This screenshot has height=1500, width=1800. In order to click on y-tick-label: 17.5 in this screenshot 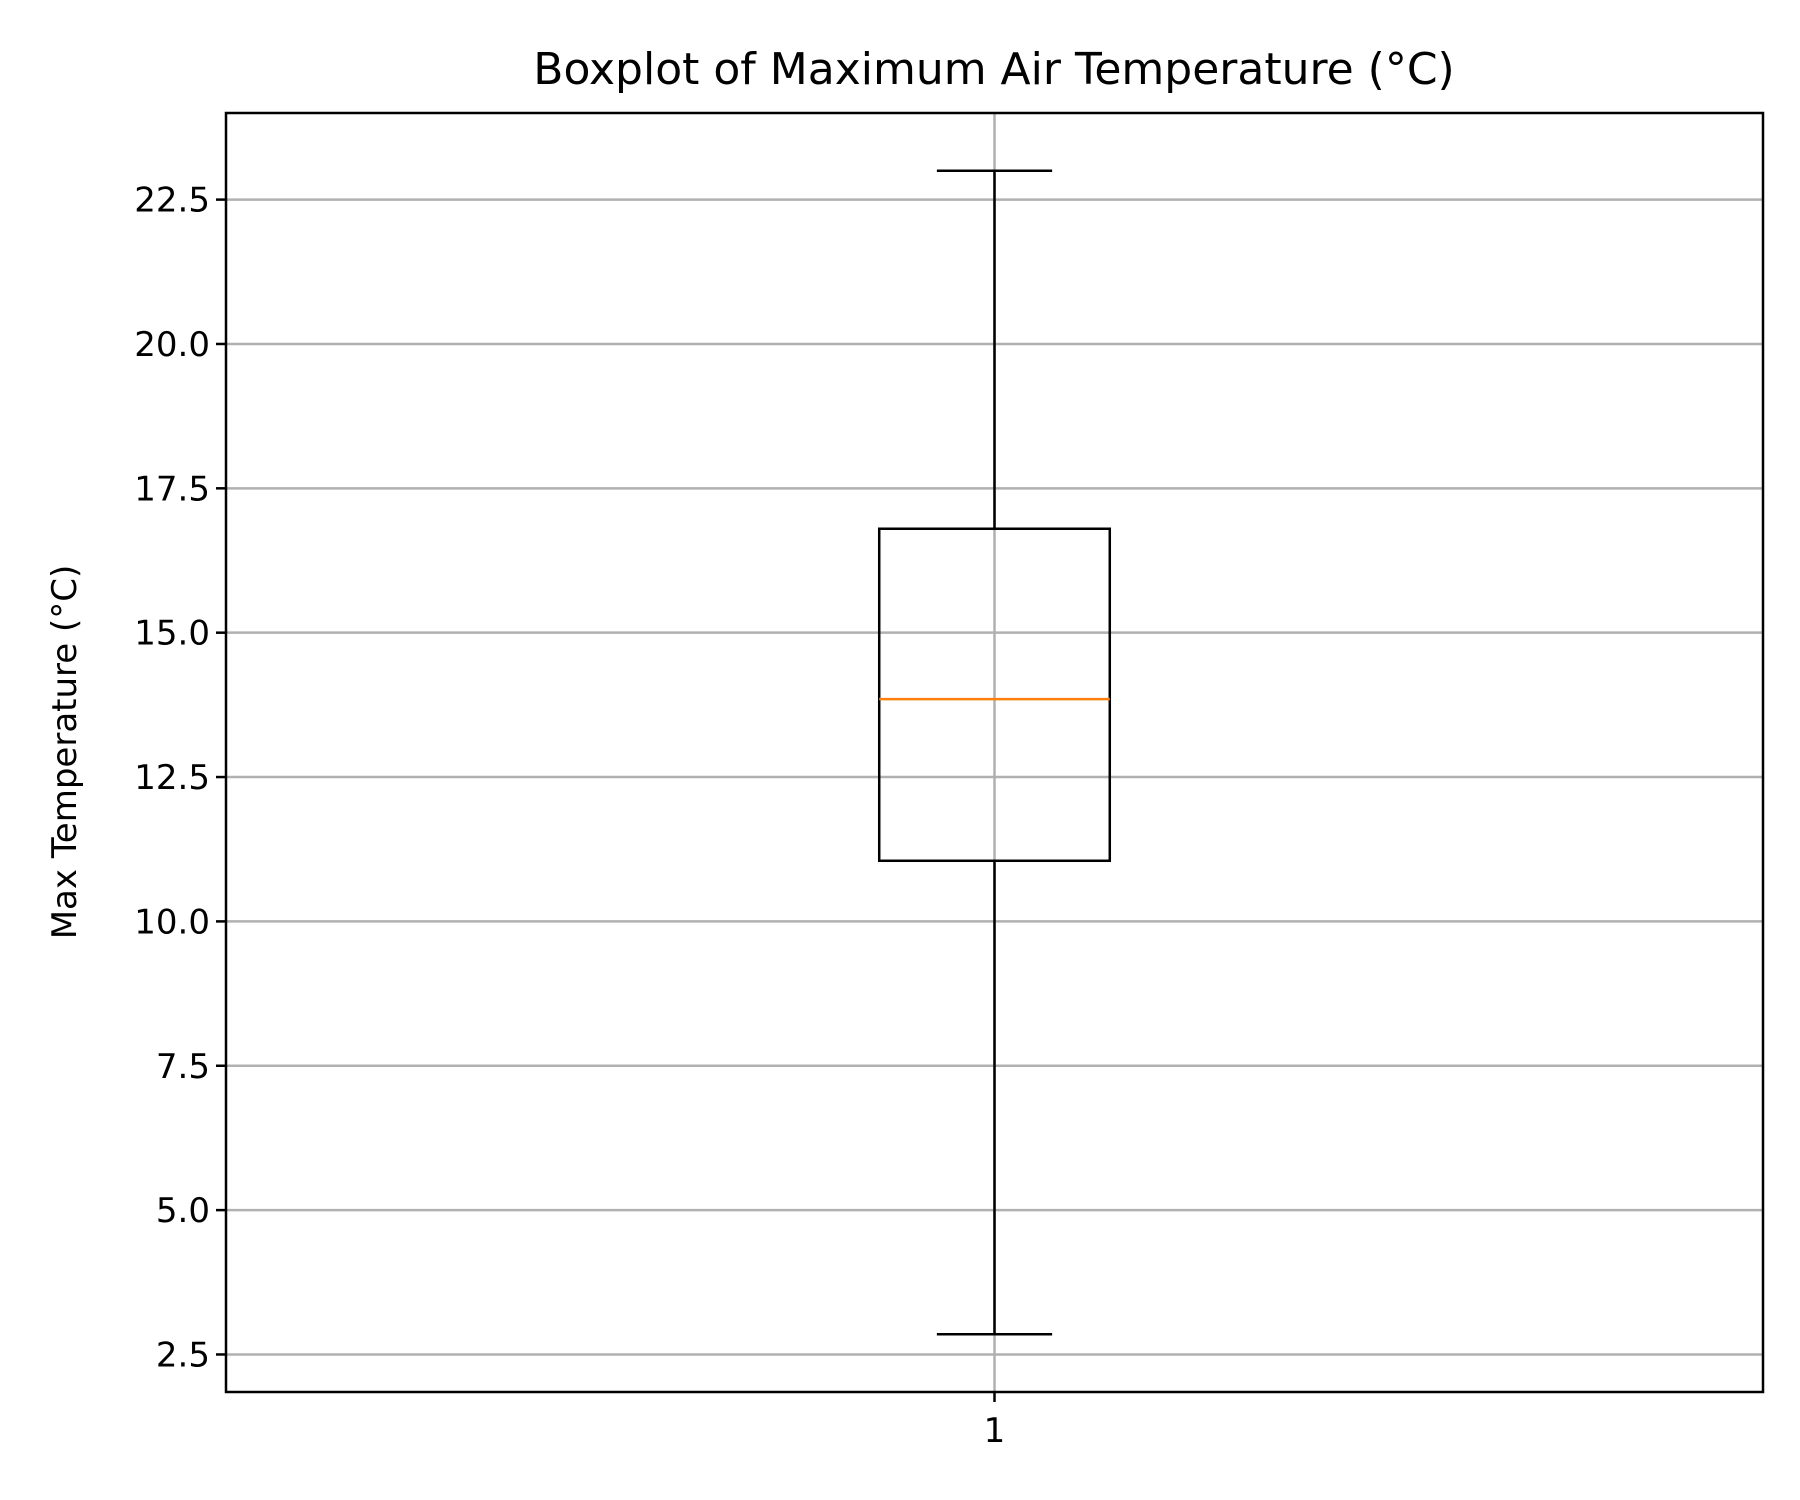, I will do `click(172, 489)`.